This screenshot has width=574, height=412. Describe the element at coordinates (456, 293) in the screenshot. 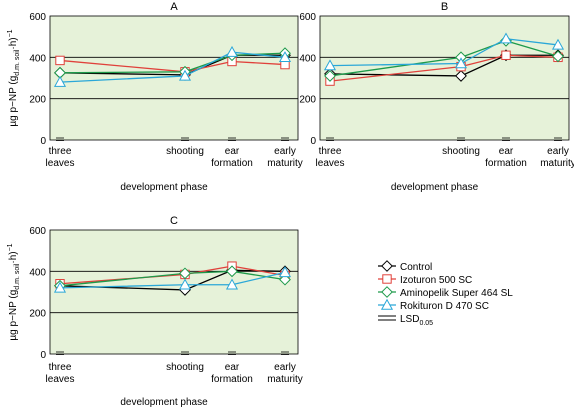

I see `legend-label: Aminopelik Super 464 SL` at that location.